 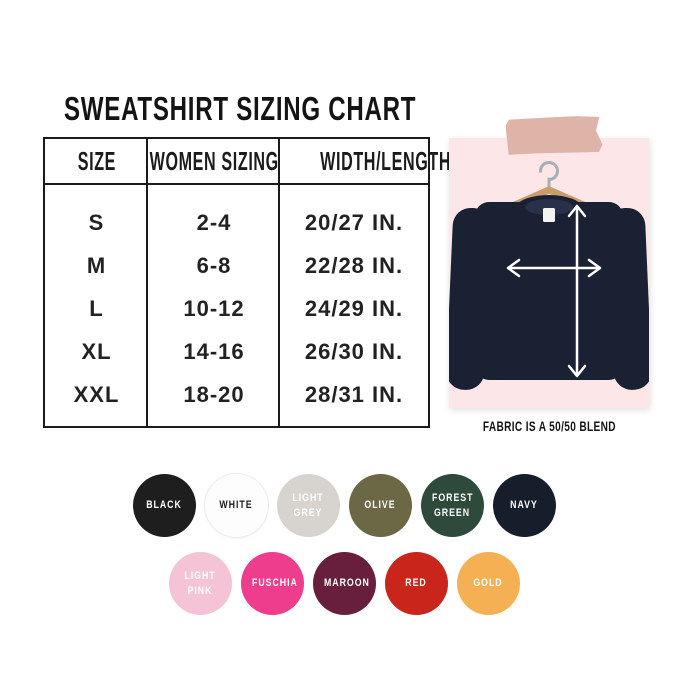 I want to click on size-cell: S, so click(x=96, y=222).